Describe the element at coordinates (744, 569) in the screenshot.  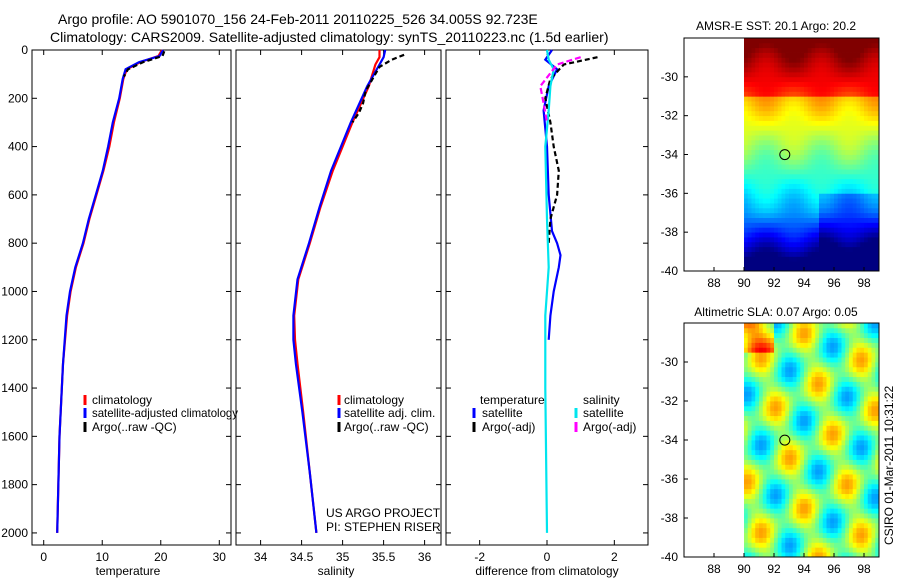
I see `map-x-tick-label: 90` at that location.